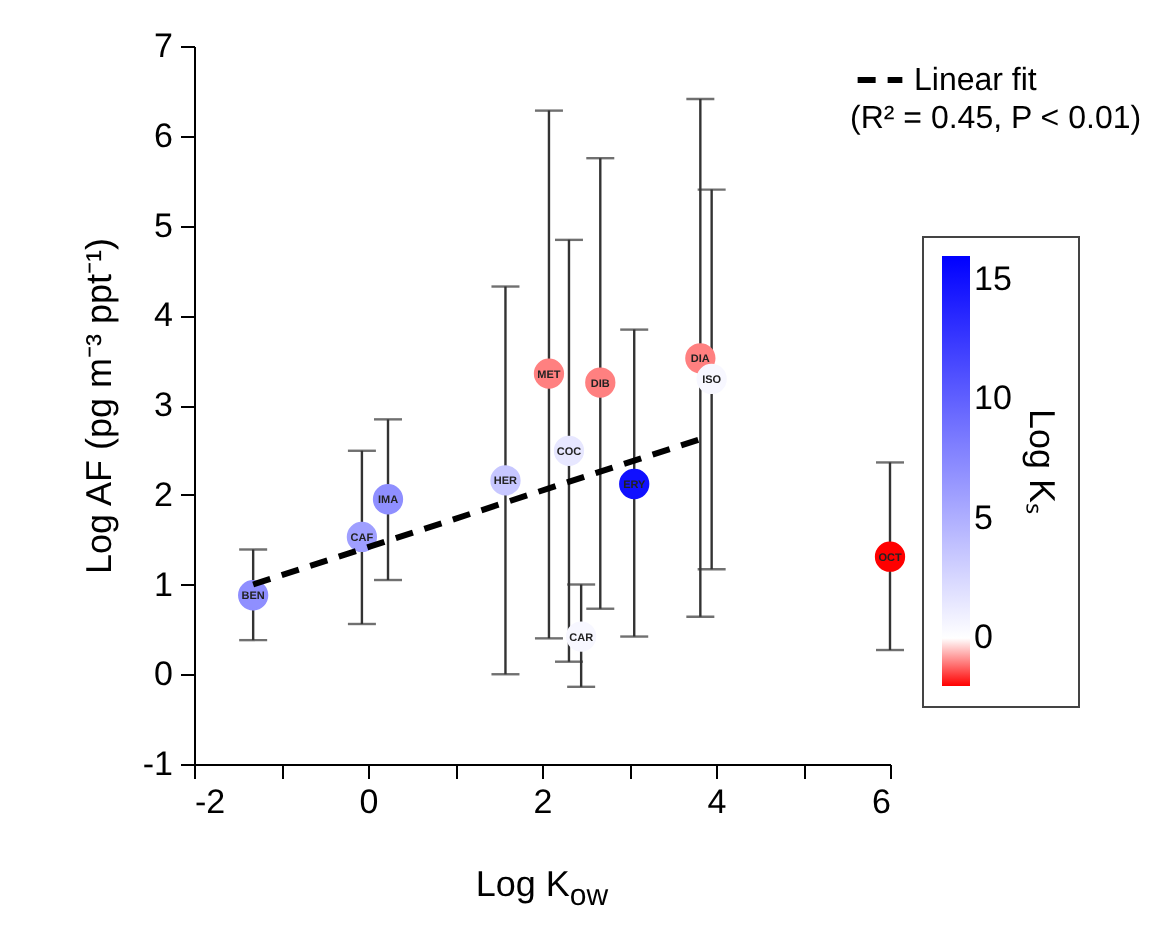 This screenshot has height=938, width=1172. What do you see at coordinates (983, 637) in the screenshot?
I see `color-bar-label: 0` at bounding box center [983, 637].